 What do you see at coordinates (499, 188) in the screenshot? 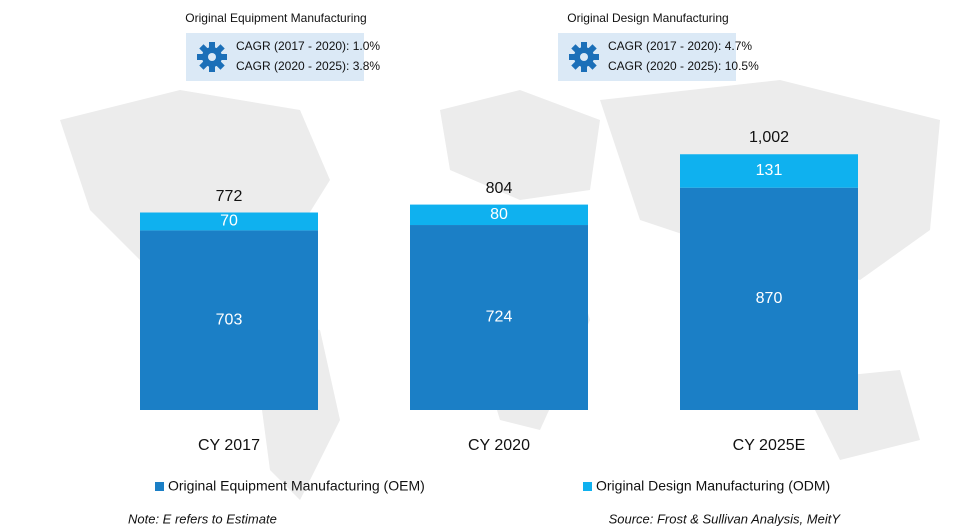
I see `total-label: 804` at bounding box center [499, 188].